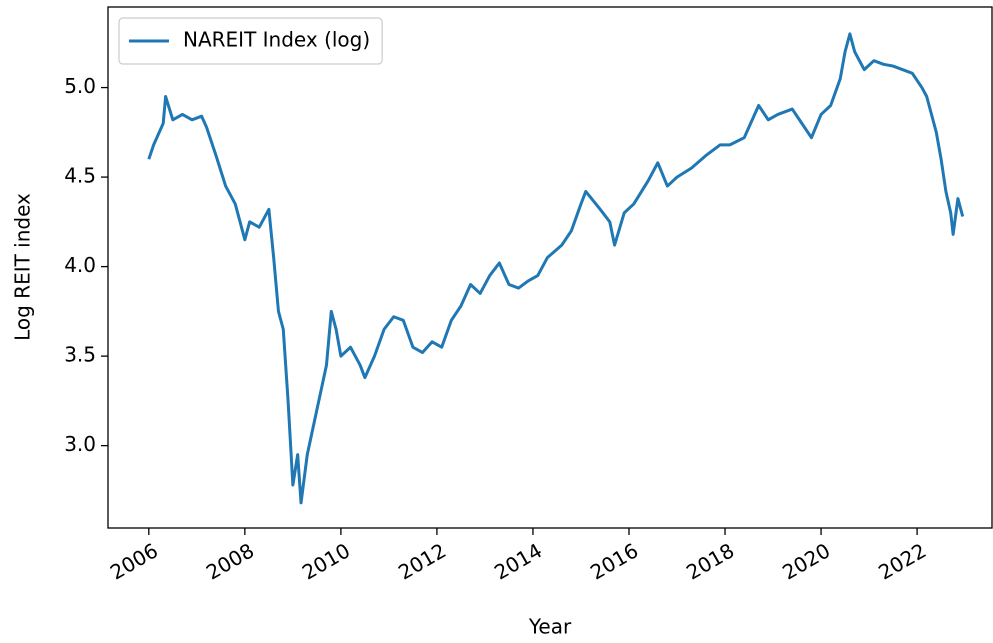 Image resolution: width=993 pixels, height=643 pixels. What do you see at coordinates (276, 40) in the screenshot?
I see `legend-label: NAREIT Index (log)` at bounding box center [276, 40].